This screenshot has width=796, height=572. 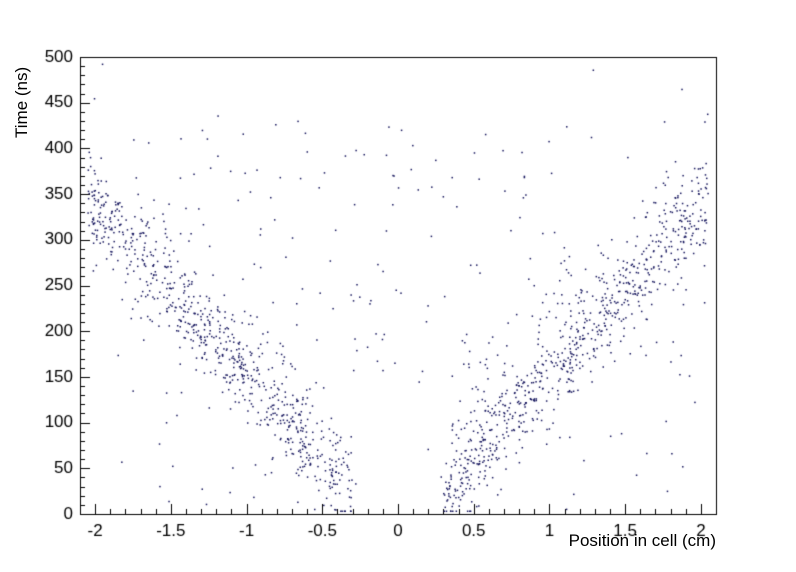 I want to click on x-axis-title: Position in cell (cm), so click(x=642, y=540).